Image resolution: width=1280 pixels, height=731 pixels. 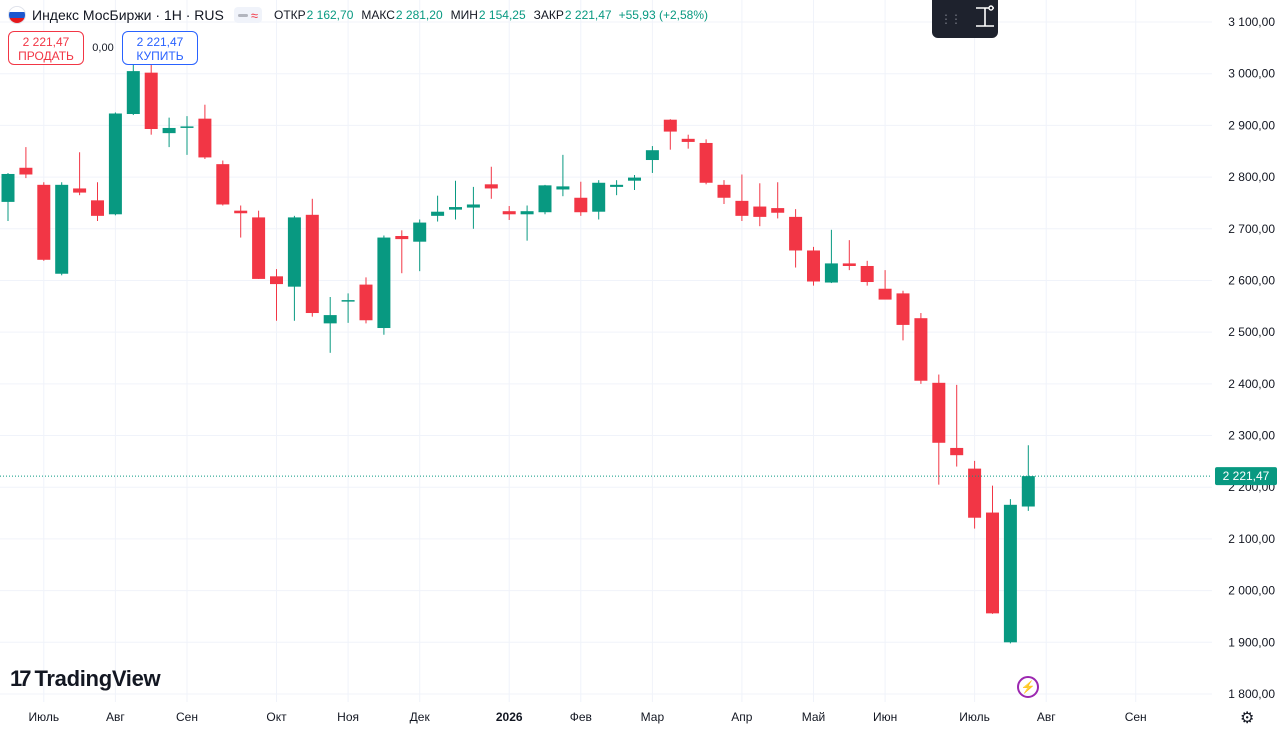 I want to click on close-label: ЗАКР, so click(x=548, y=15).